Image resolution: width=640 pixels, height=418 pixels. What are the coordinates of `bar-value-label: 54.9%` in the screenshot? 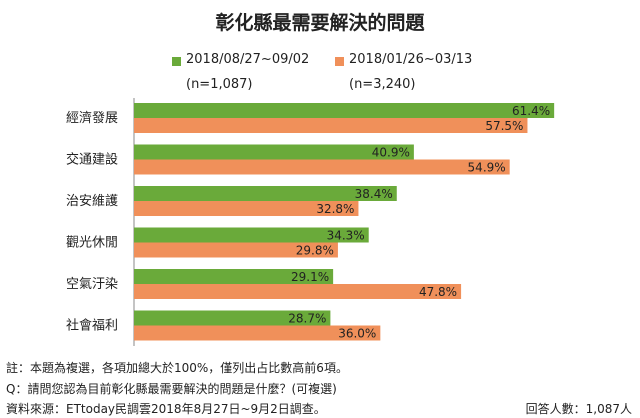 It's located at (487, 168).